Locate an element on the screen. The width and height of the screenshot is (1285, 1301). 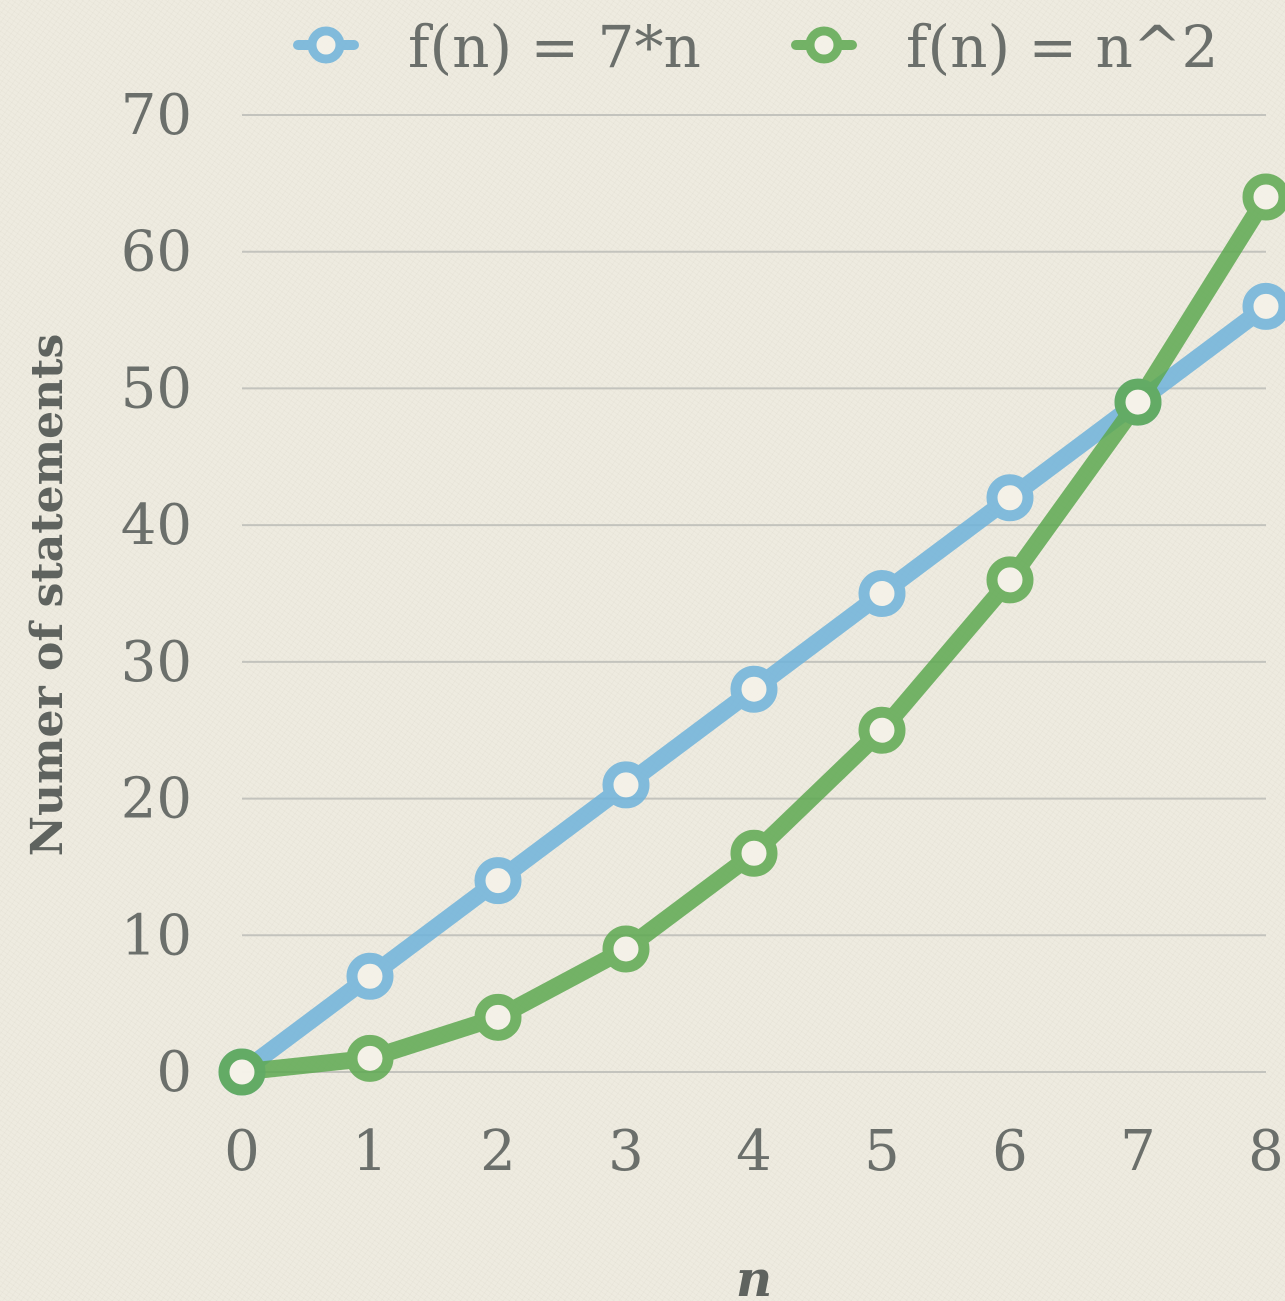
x-tick-label: 8 is located at coordinates (1266, 1151).